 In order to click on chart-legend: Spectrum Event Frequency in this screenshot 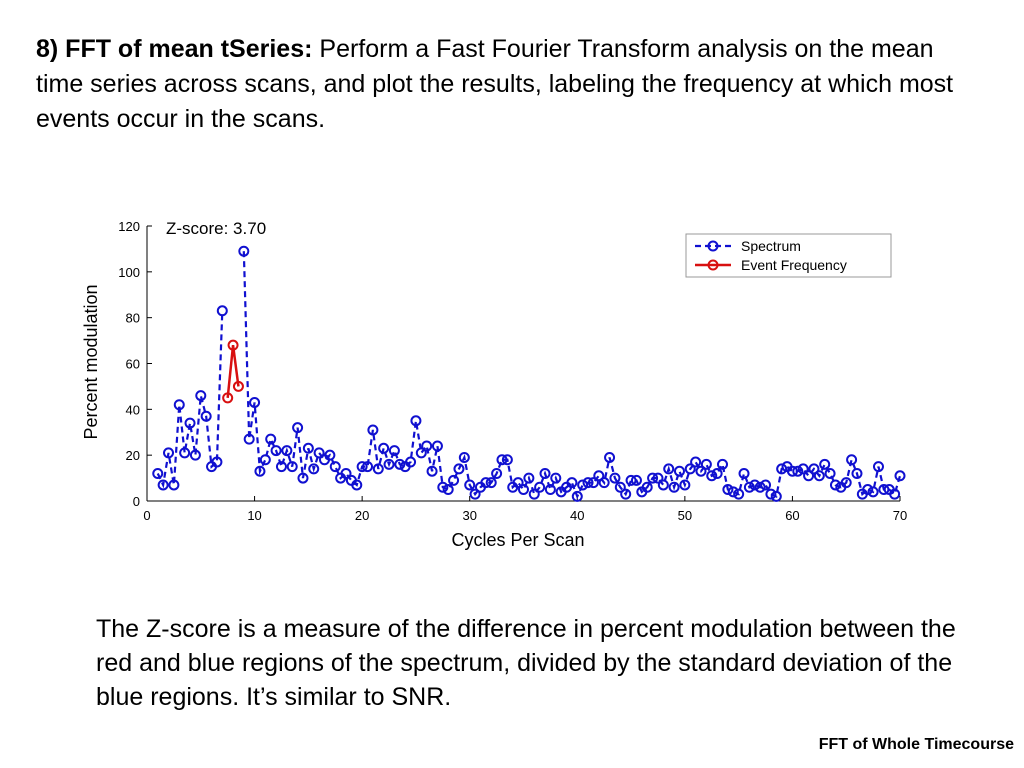, I will do `click(788, 255)`.